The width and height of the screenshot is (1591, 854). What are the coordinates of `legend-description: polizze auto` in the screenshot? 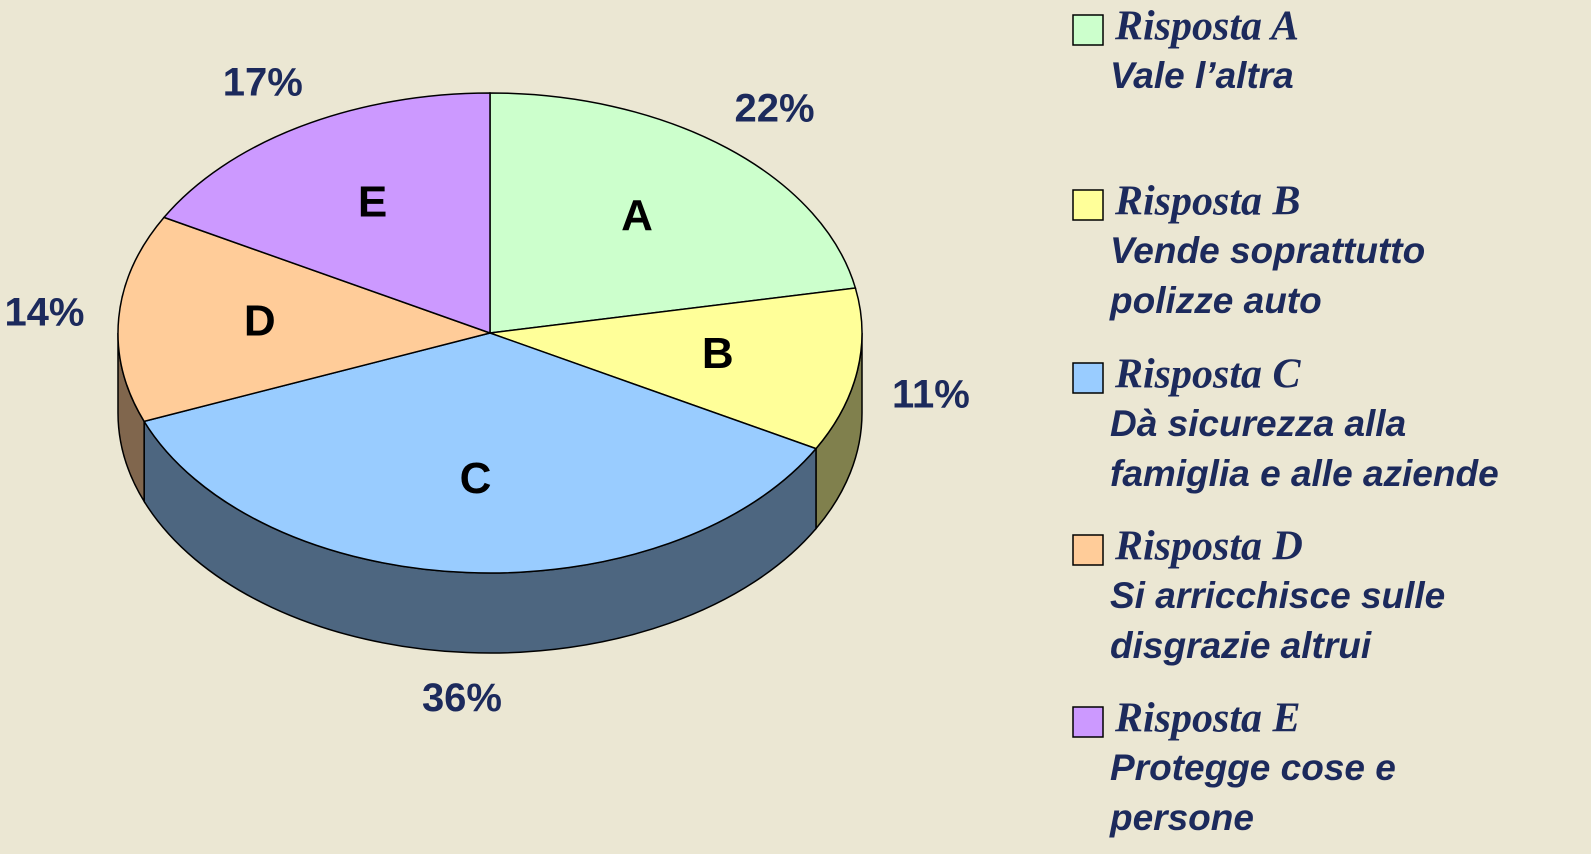 It's located at (1215, 300).